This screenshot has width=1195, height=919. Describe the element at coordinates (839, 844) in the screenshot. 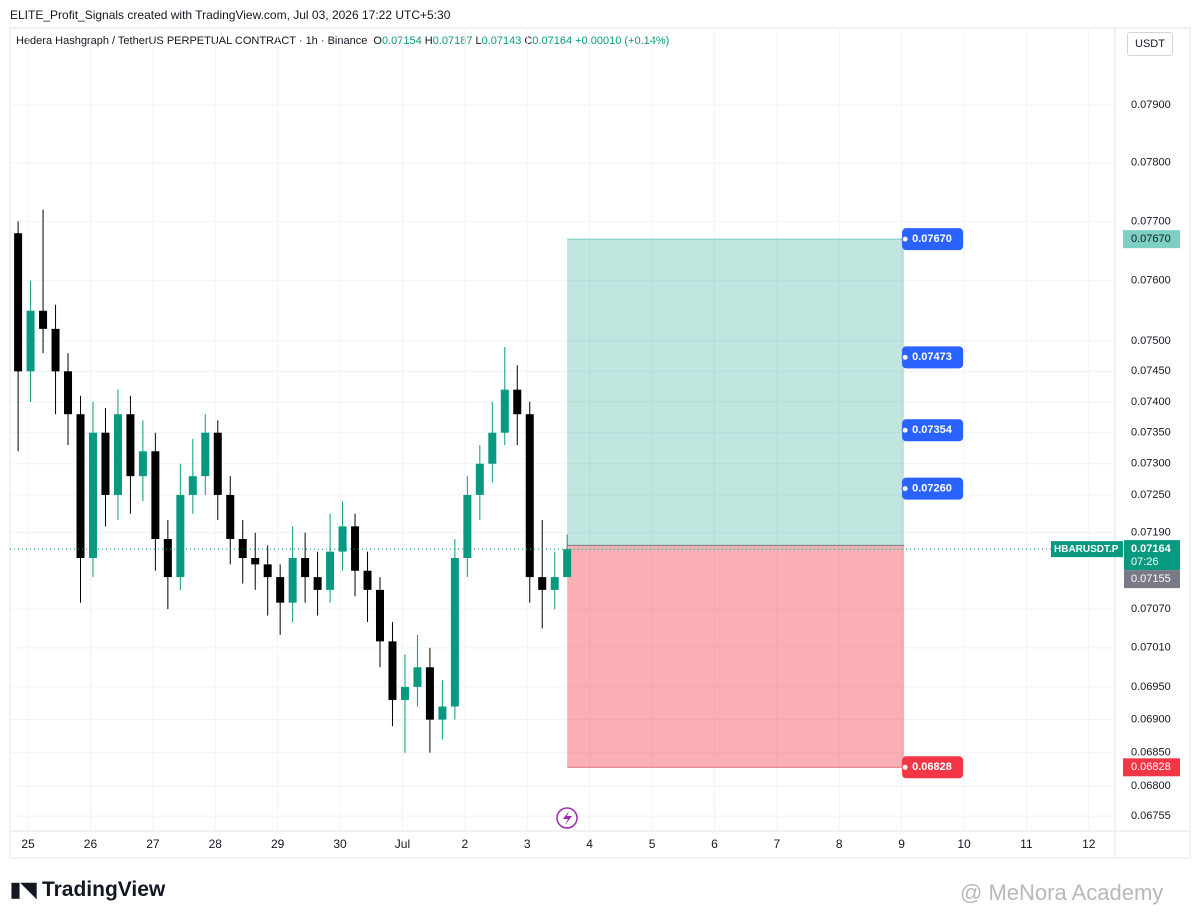

I see `x-tick-label: 8` at that location.